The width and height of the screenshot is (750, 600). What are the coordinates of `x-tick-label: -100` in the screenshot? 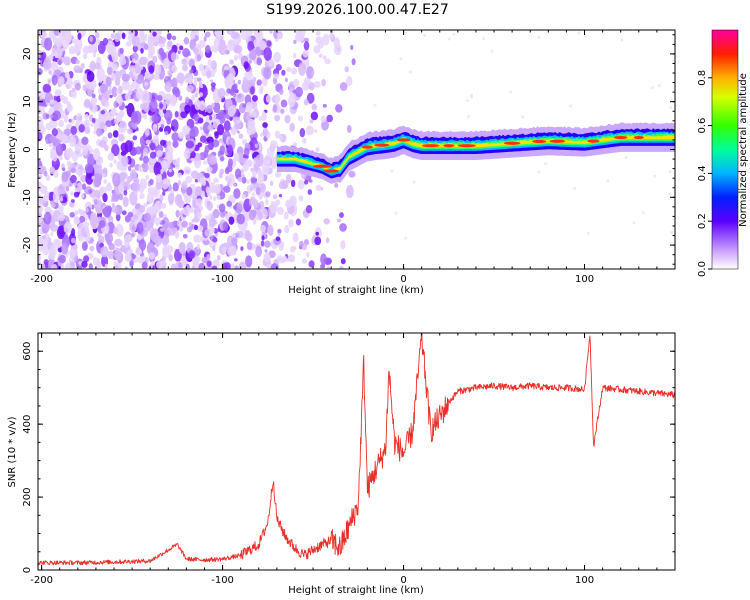 It's located at (222, 580).